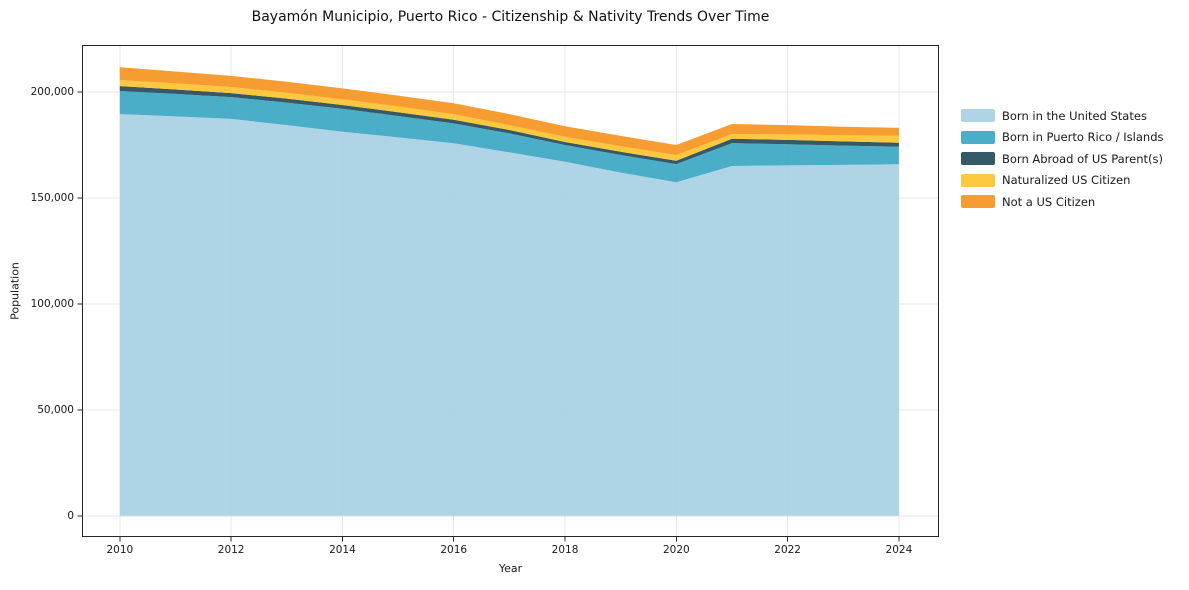  I want to click on x-axis-label: Year, so click(510, 568).